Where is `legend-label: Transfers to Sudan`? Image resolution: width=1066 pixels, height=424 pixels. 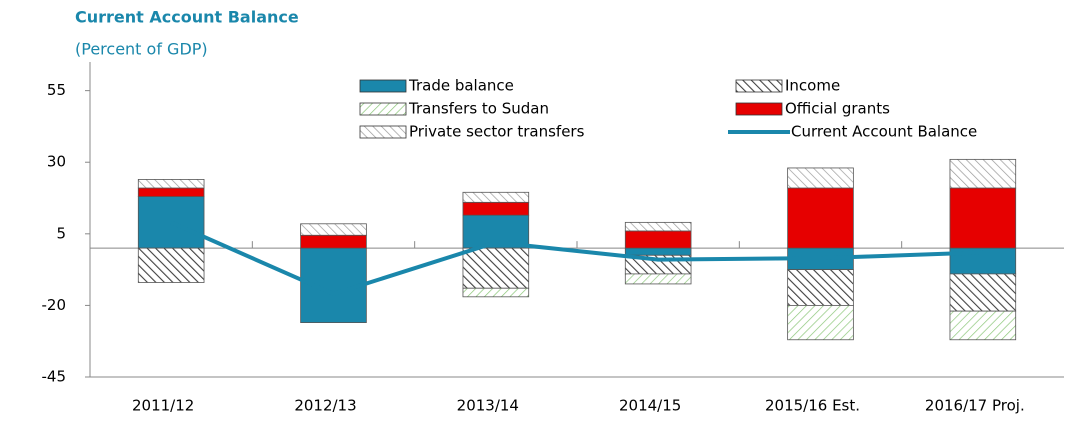 legend-label: Transfers to Sudan is located at coordinates (478, 109).